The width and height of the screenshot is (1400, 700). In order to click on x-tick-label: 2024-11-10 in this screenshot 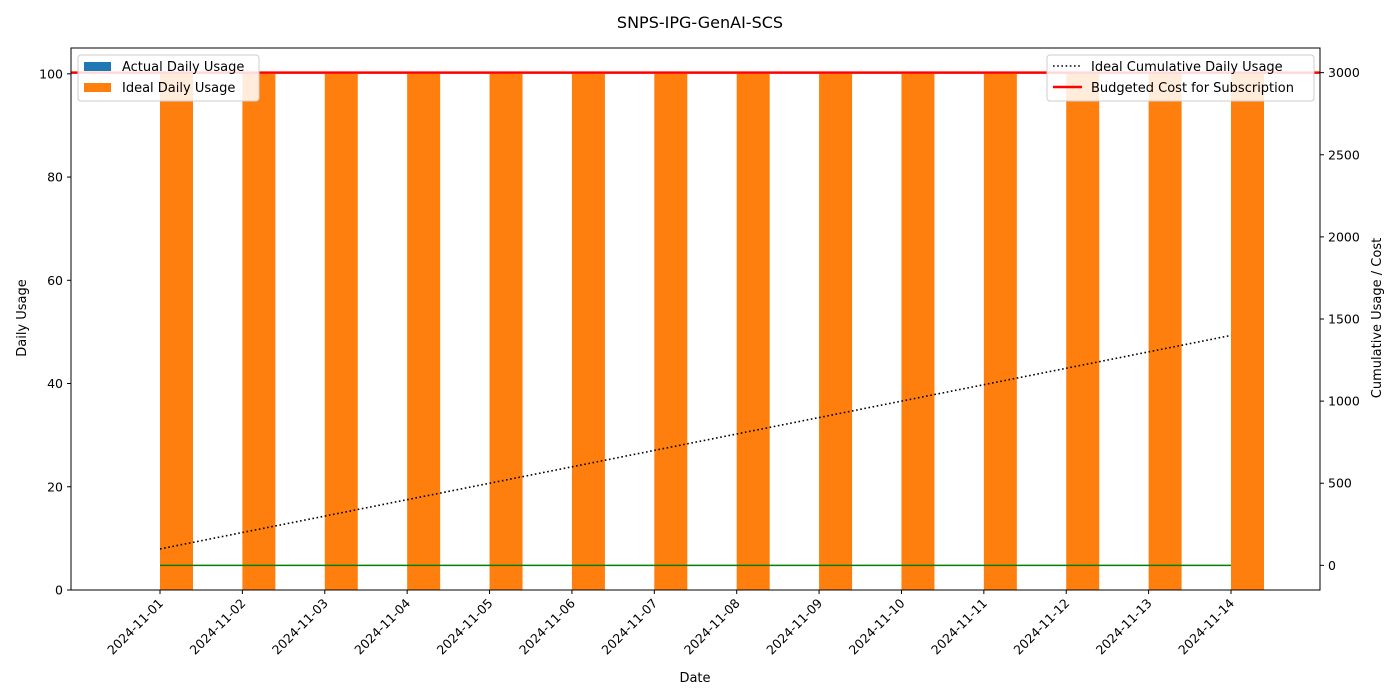, I will do `click(877, 626)`.